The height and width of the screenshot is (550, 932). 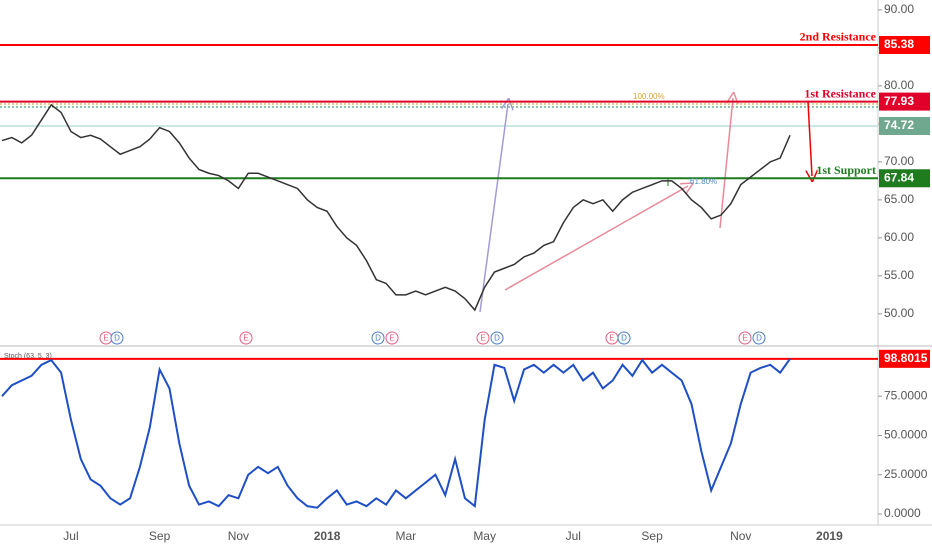 I want to click on y-tick-label: 50.00, so click(x=899, y=313).